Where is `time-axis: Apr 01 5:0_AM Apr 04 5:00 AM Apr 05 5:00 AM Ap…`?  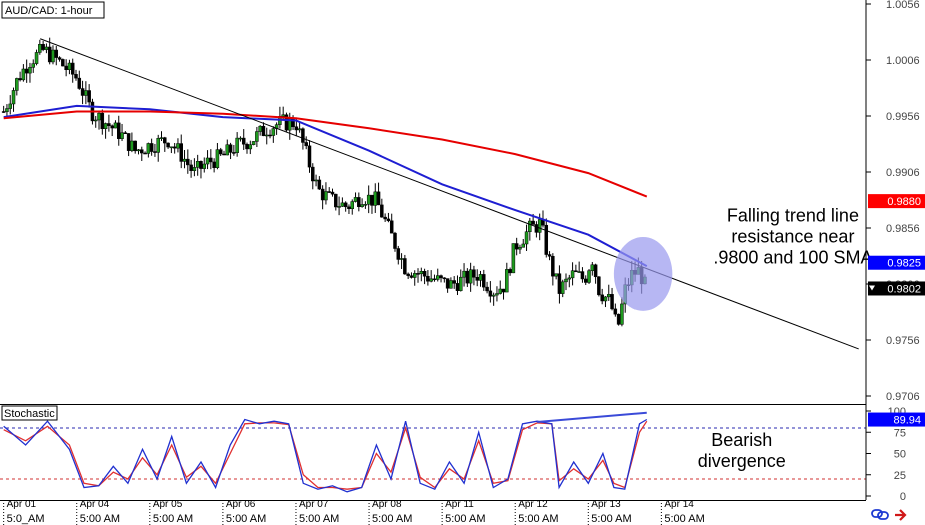 time-axis: Apr 01 5:0_AM Apr 04 5:00 AM Apr 05 5:00 AM Ap… is located at coordinates (354, 512).